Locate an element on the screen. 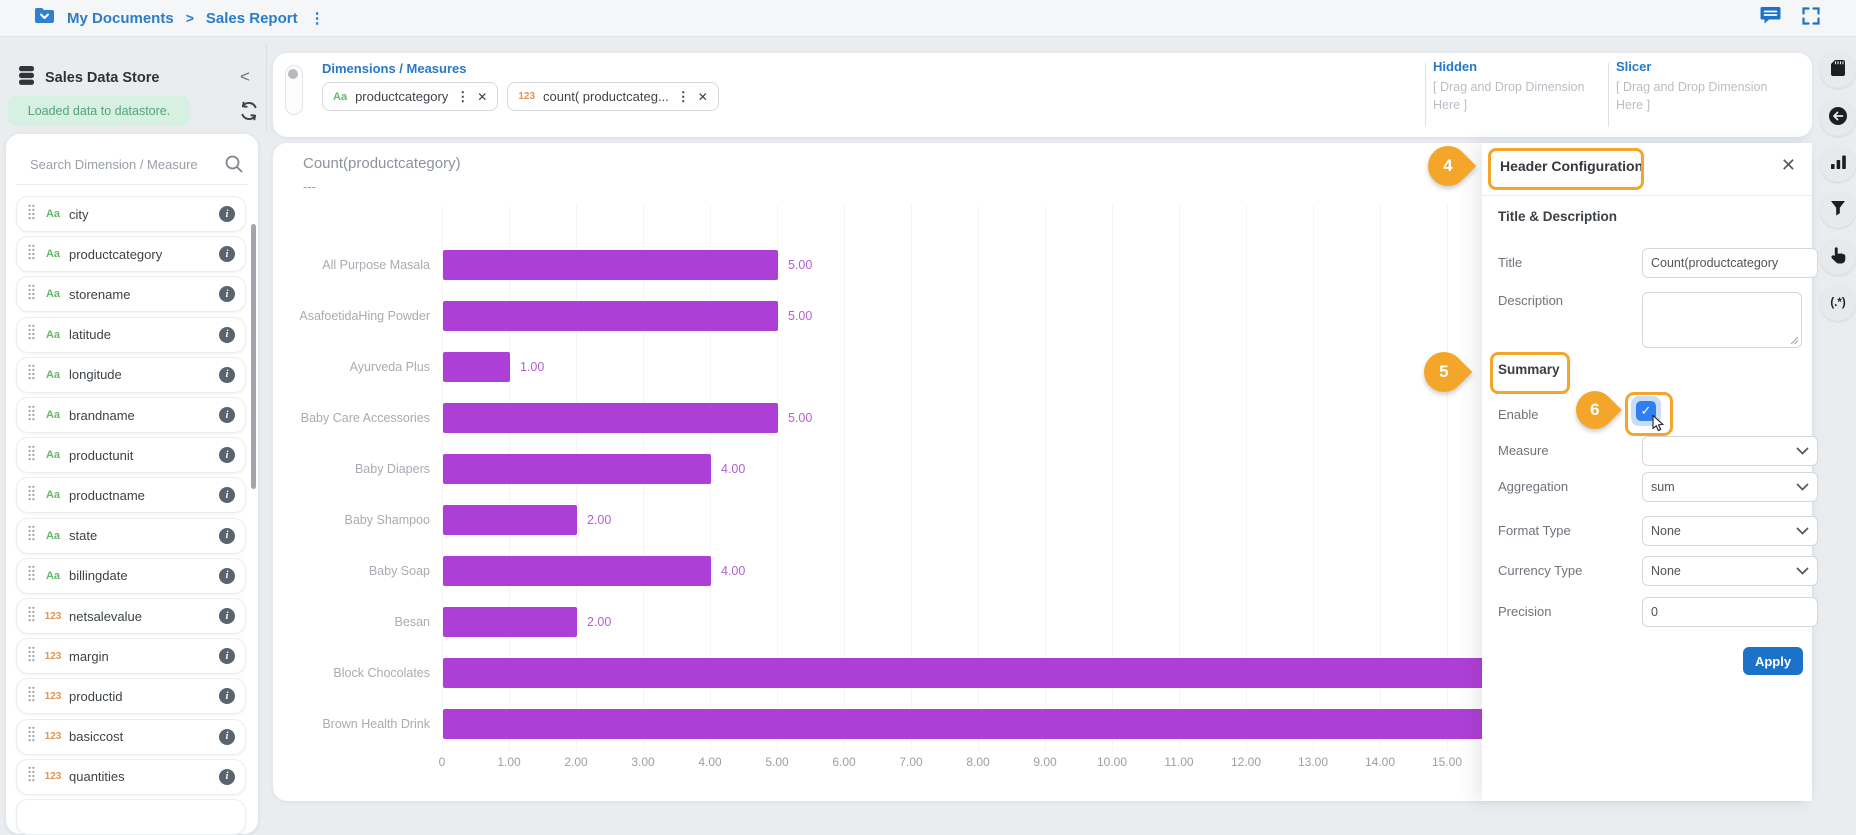 The width and height of the screenshot is (1856, 835). enable-checkbox: ✓ is located at coordinates (1646, 411).